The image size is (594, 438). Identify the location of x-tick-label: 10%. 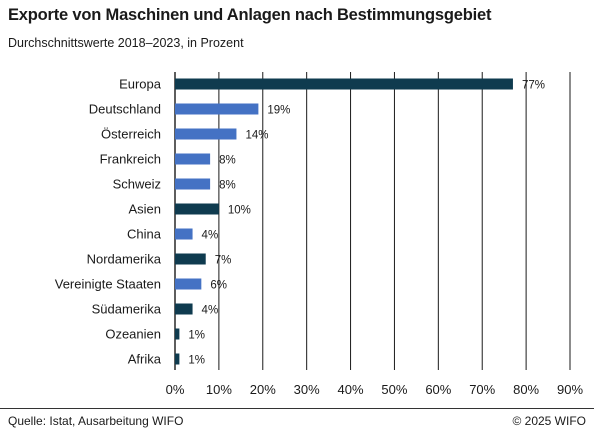
(219, 389).